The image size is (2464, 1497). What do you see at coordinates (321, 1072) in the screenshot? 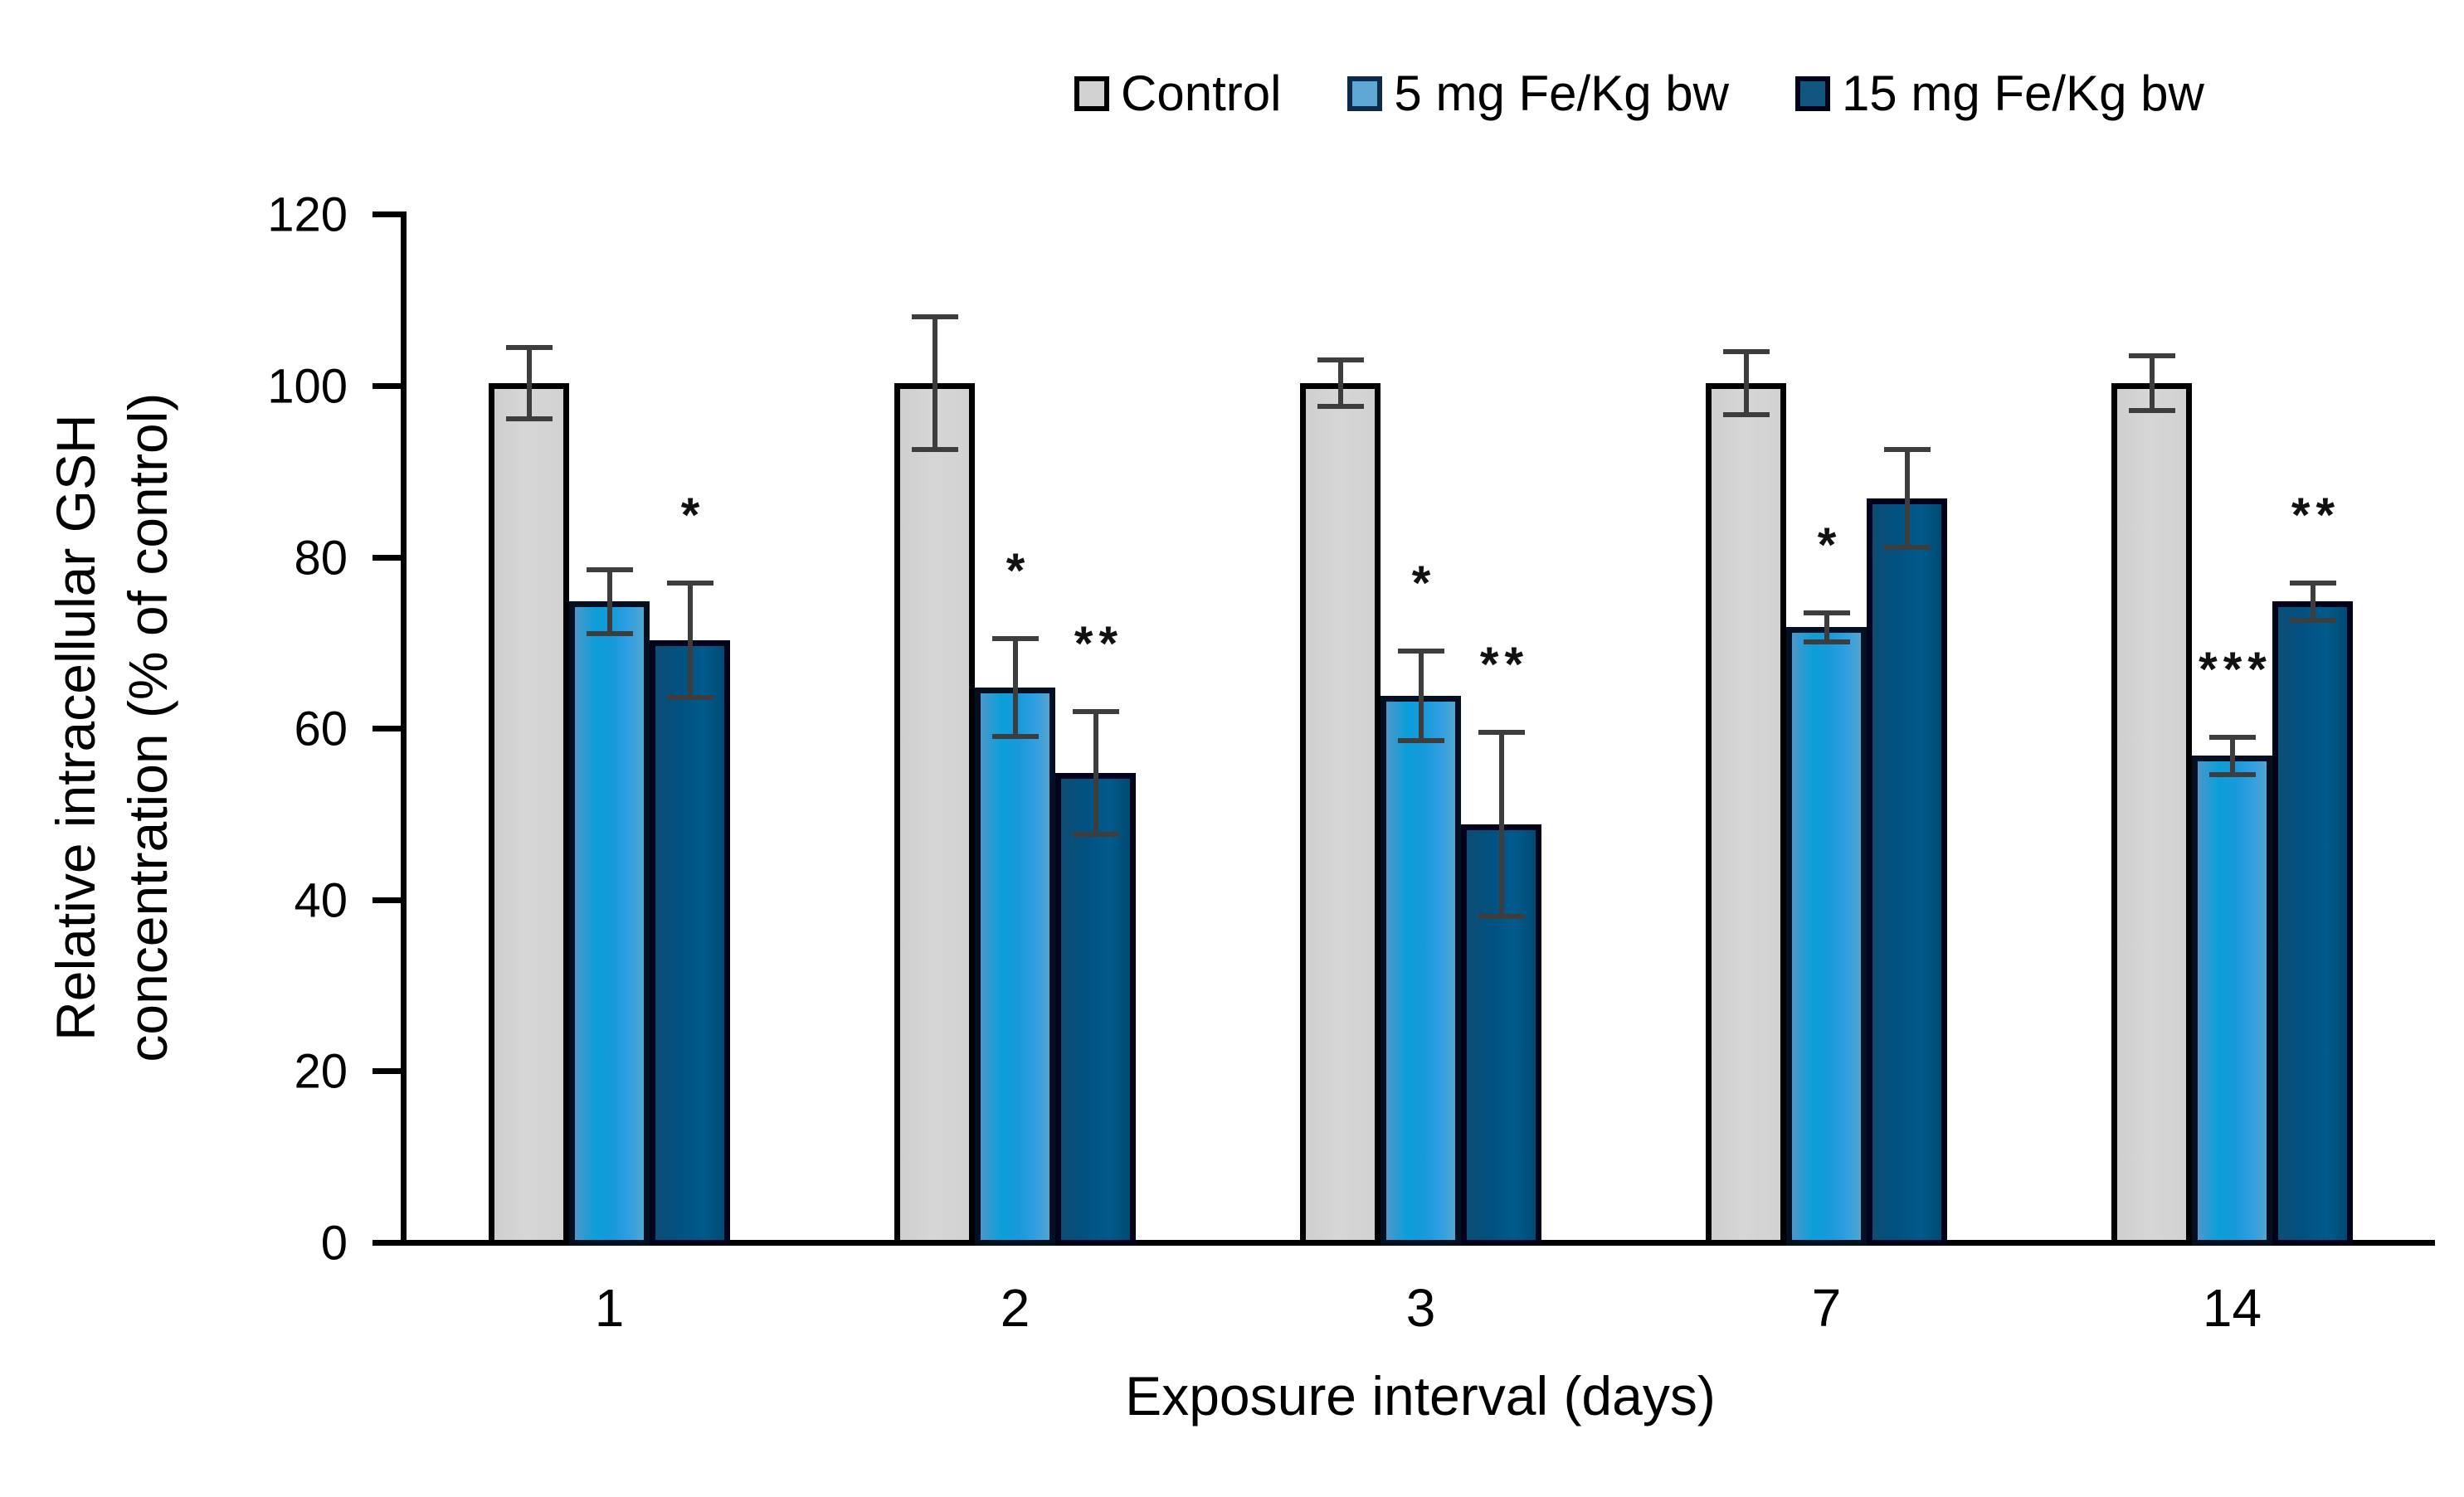
I see `y-tick-label: 20` at bounding box center [321, 1072].